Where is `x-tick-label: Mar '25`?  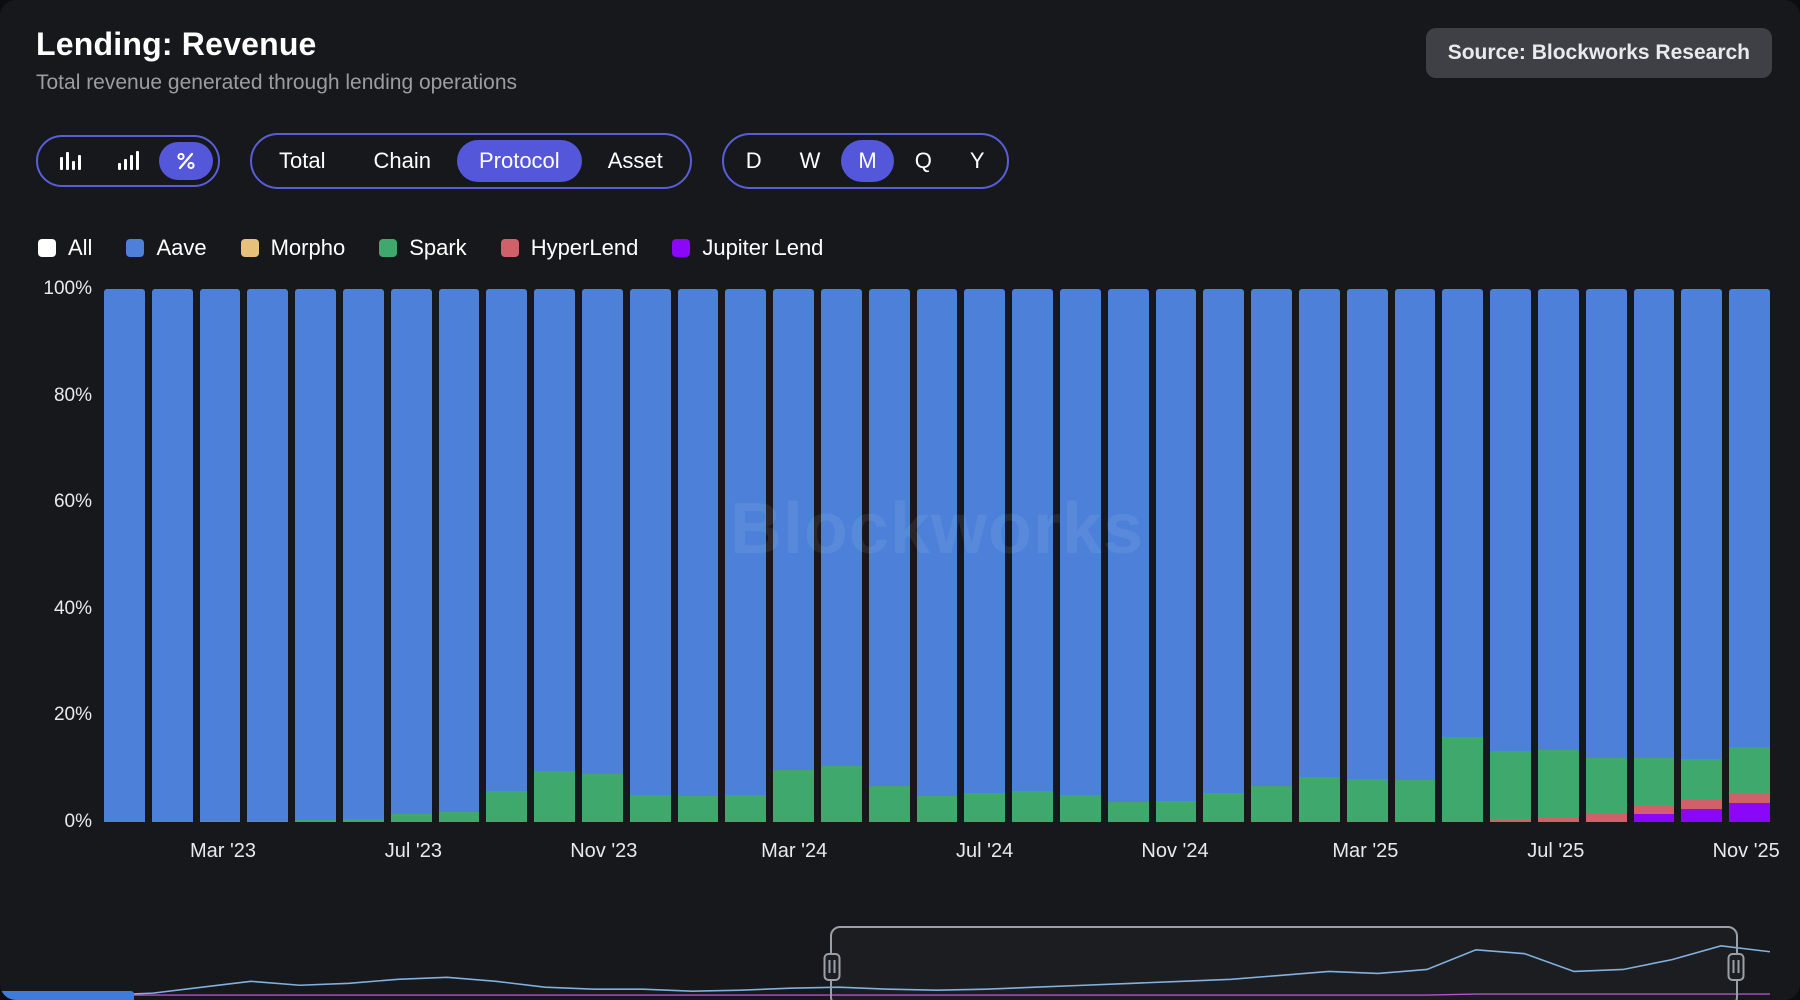
x-tick-label: Mar '25 is located at coordinates (1365, 851).